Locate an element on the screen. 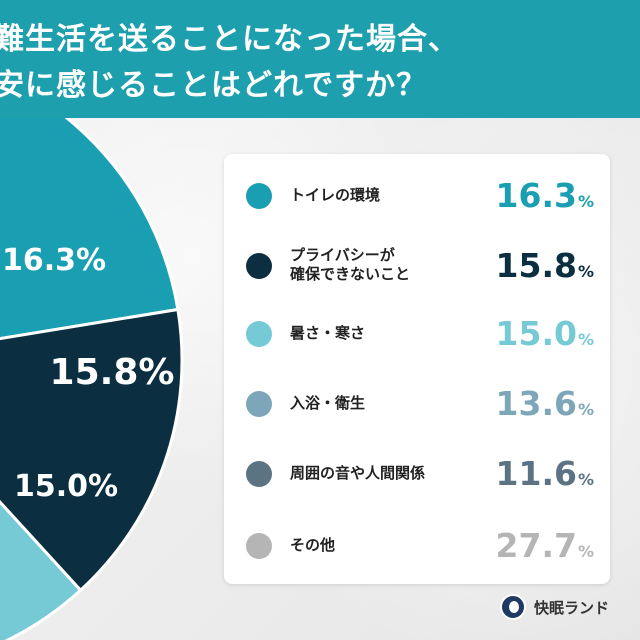 The height and width of the screenshot is (640, 640). legend-value-number: 27.7 is located at coordinates (536, 545).